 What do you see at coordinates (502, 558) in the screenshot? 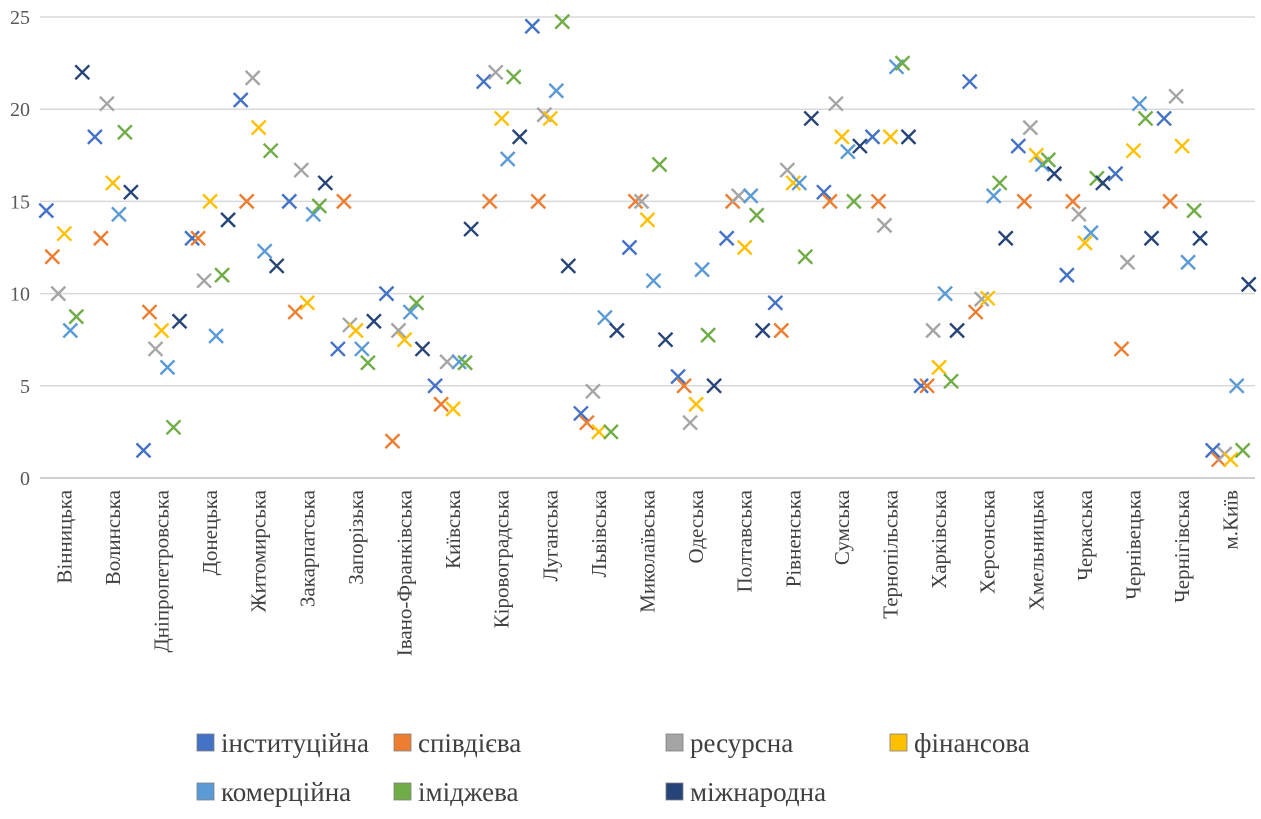
I see `x-tick-label: Кіровоградська` at bounding box center [502, 558].